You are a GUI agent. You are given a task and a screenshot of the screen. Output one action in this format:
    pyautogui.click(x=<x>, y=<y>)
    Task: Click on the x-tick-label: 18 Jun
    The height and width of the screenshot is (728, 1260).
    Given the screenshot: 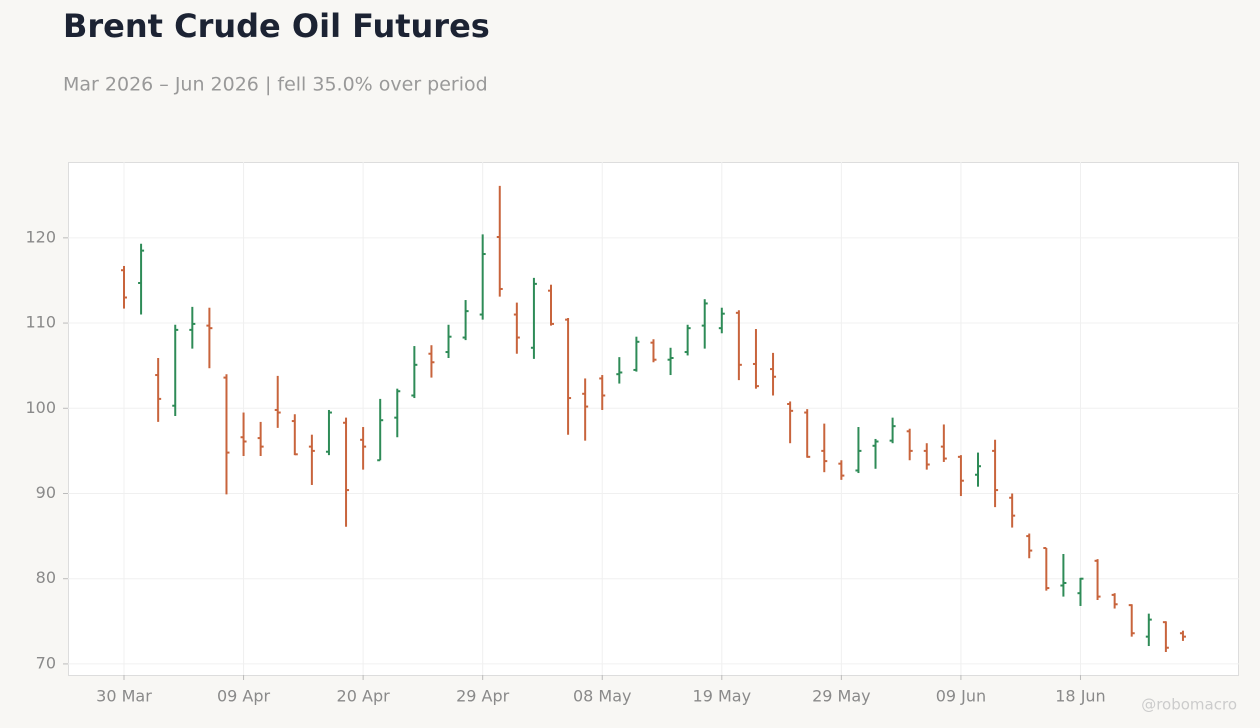 What is the action you would take?
    pyautogui.click(x=1080, y=696)
    